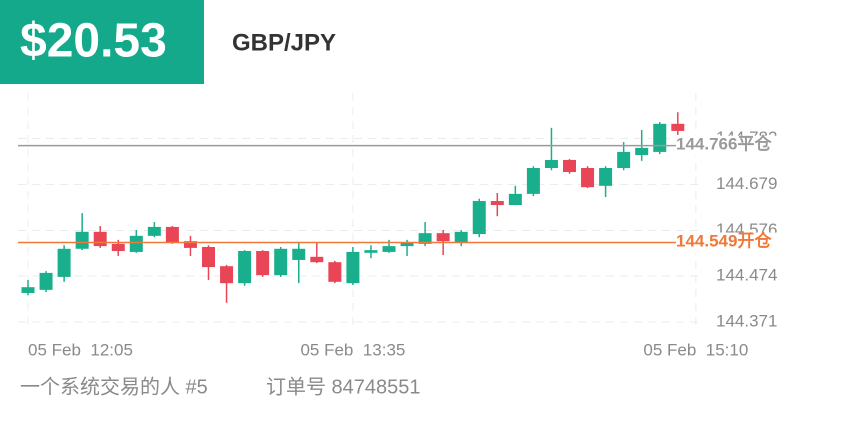 This screenshot has height=422, width=844. What do you see at coordinates (695, 349) in the screenshot?
I see `x-tick-label: 05 Feb 15:10` at bounding box center [695, 349].